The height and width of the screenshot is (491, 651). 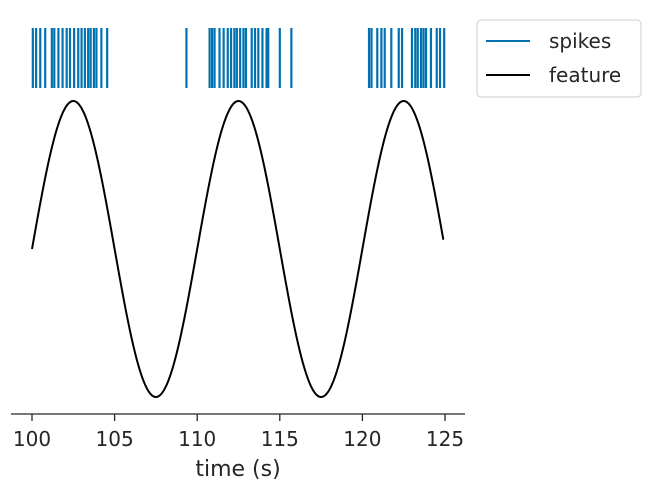 I want to click on x-tick-label: 125, so click(x=445, y=439).